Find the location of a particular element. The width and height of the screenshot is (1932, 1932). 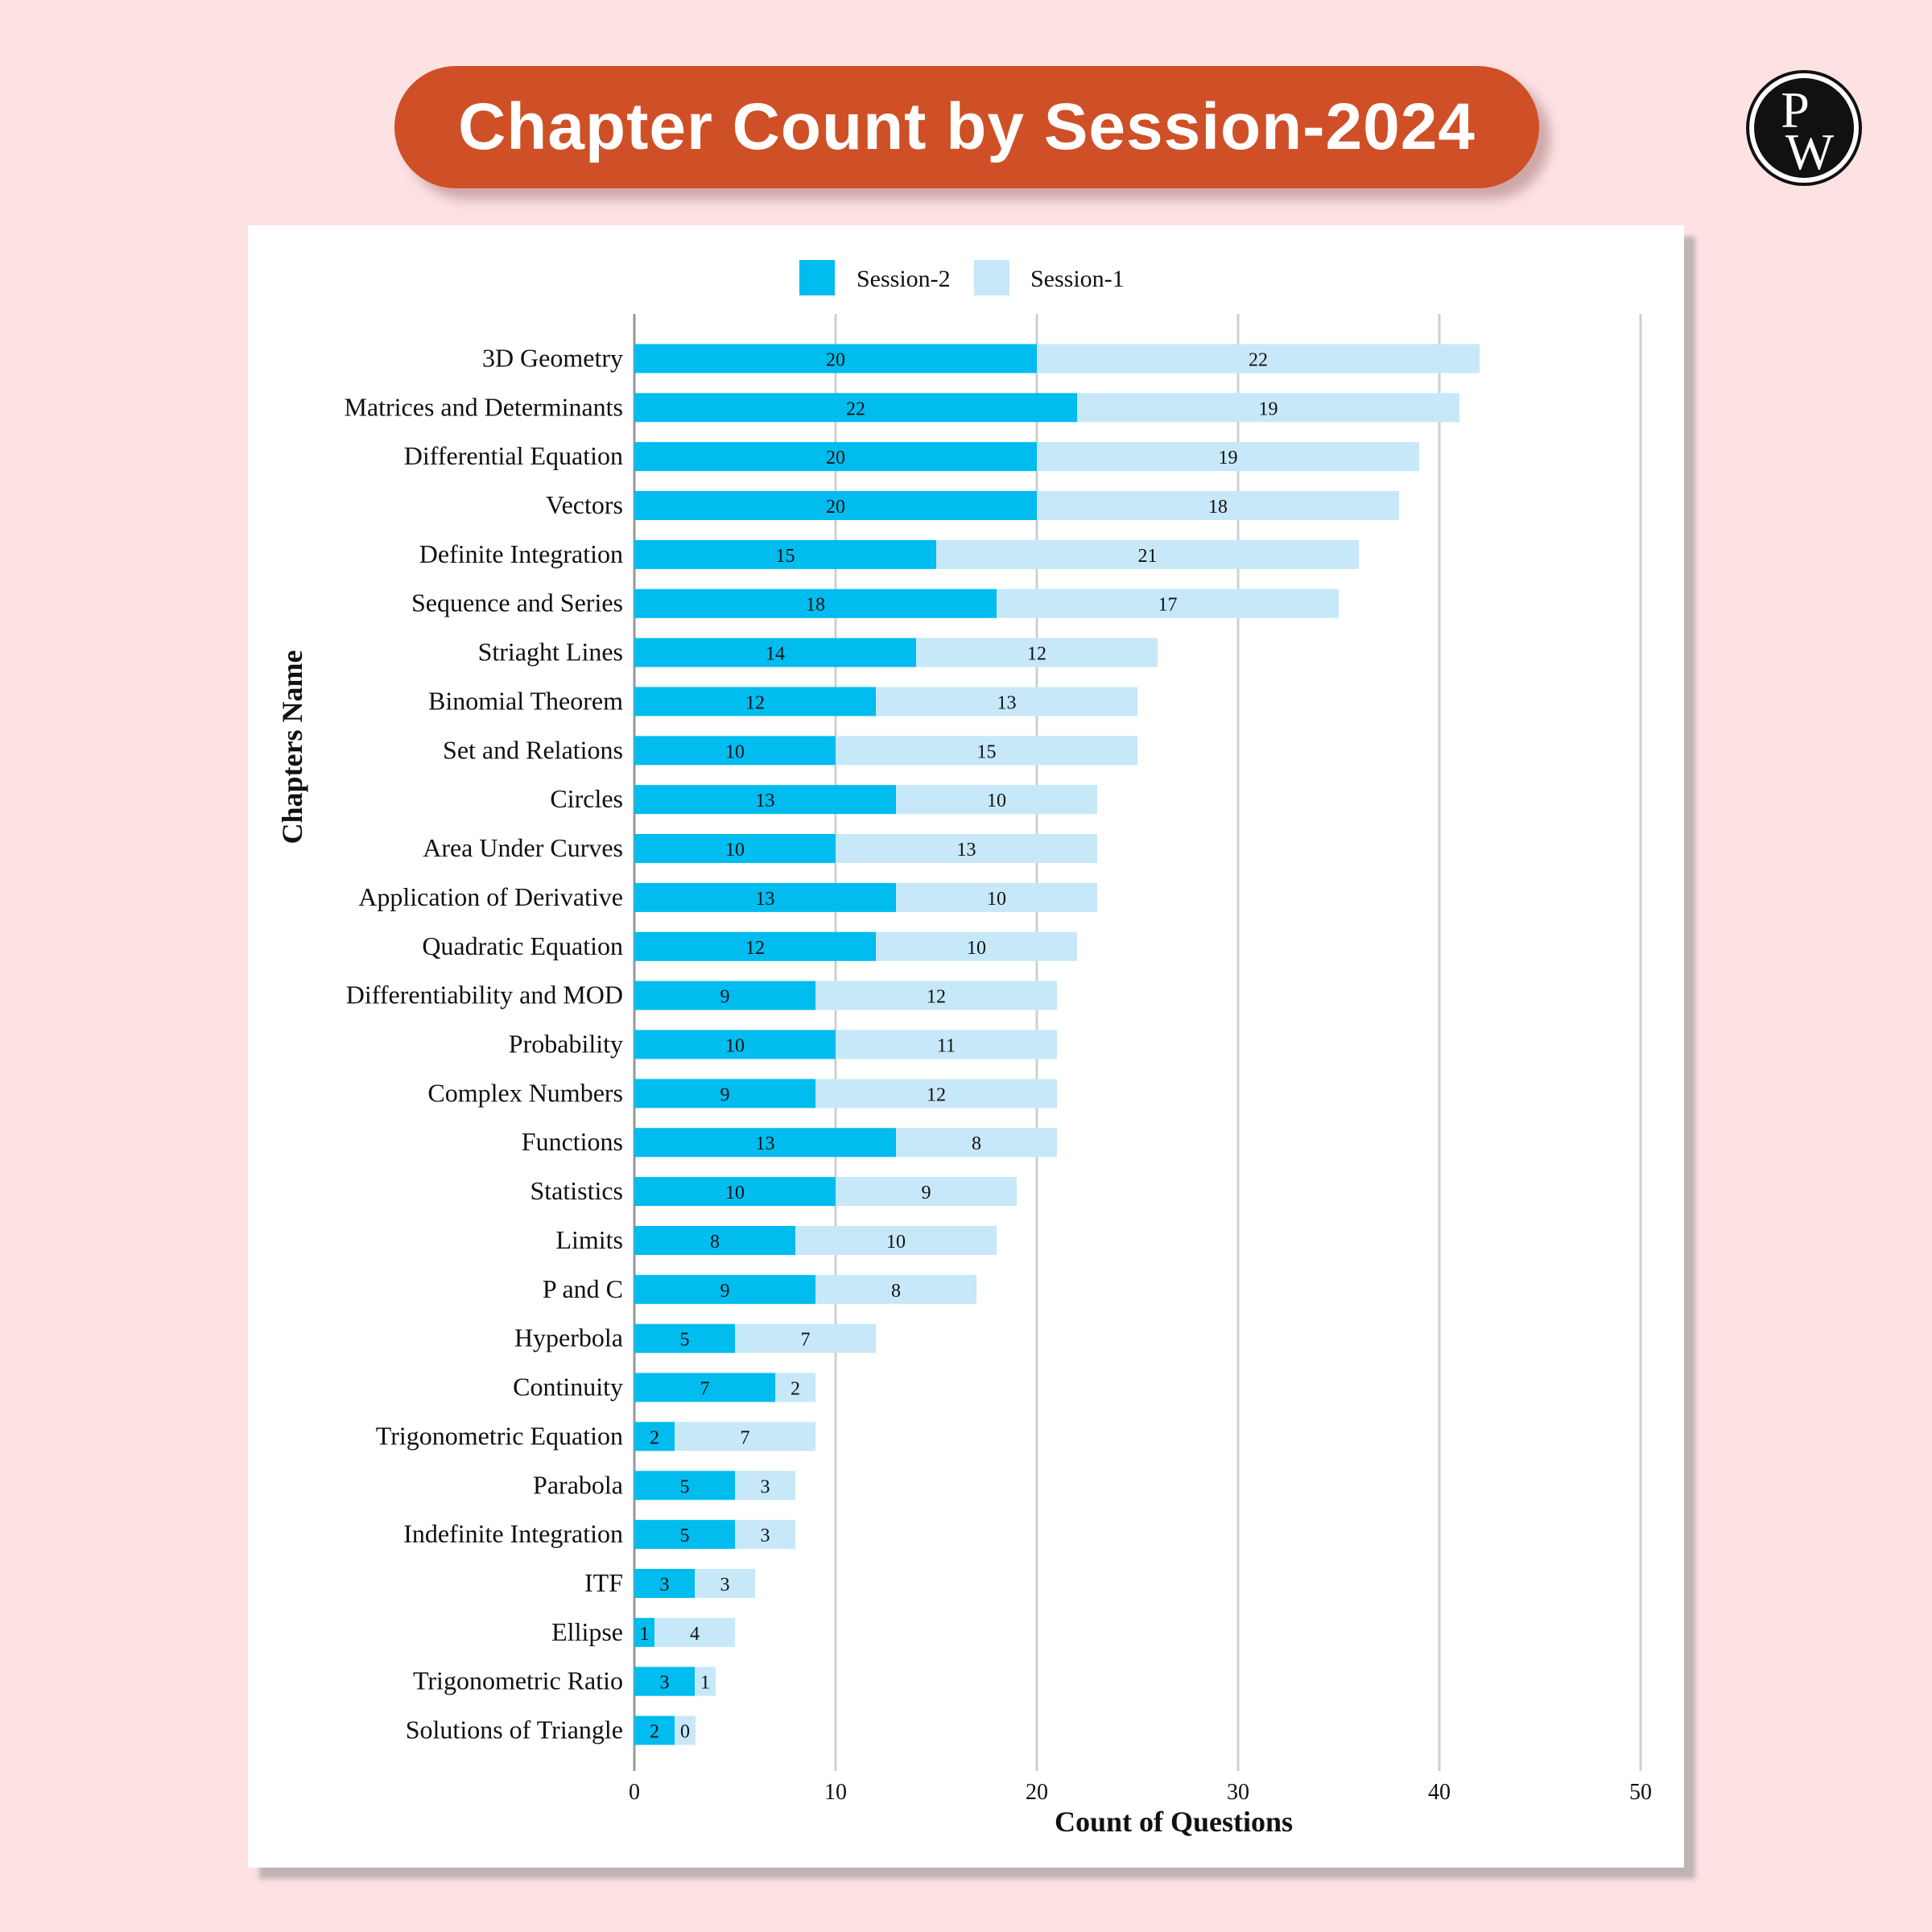

data-label-session-2: 7 is located at coordinates (705, 1389).